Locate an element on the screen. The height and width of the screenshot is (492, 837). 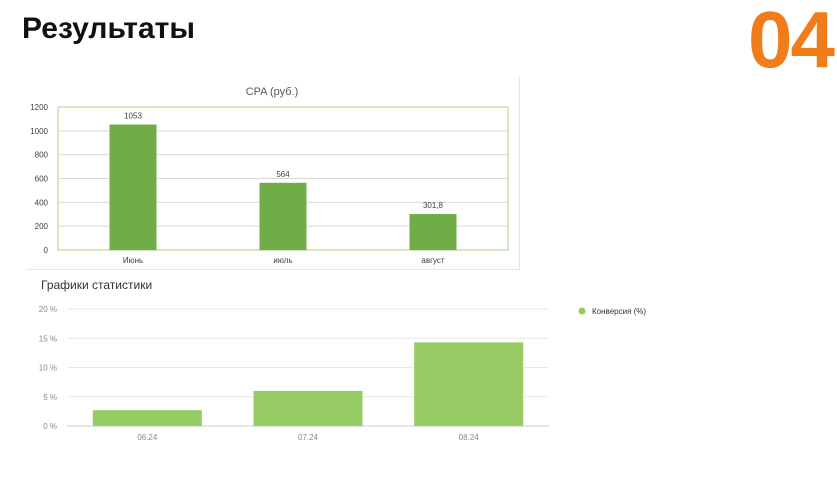
cpa-y-tick-label: 200 is located at coordinates (42, 226).